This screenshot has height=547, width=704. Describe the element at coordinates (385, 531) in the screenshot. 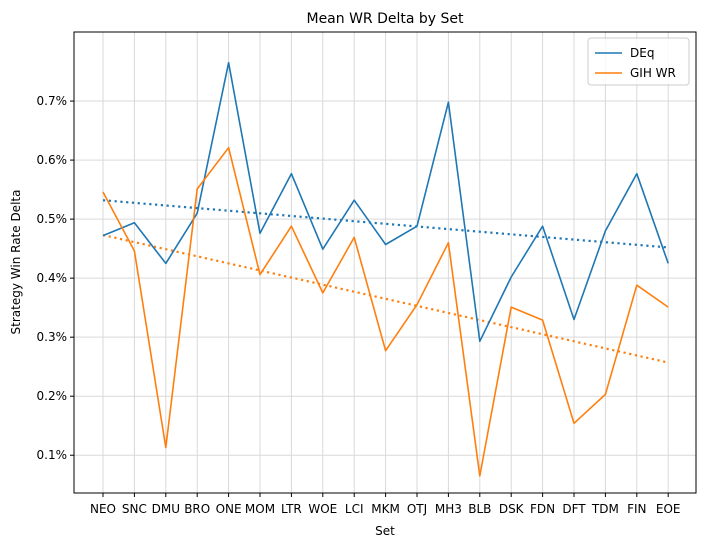

I see `x-axis-label: Set` at that location.